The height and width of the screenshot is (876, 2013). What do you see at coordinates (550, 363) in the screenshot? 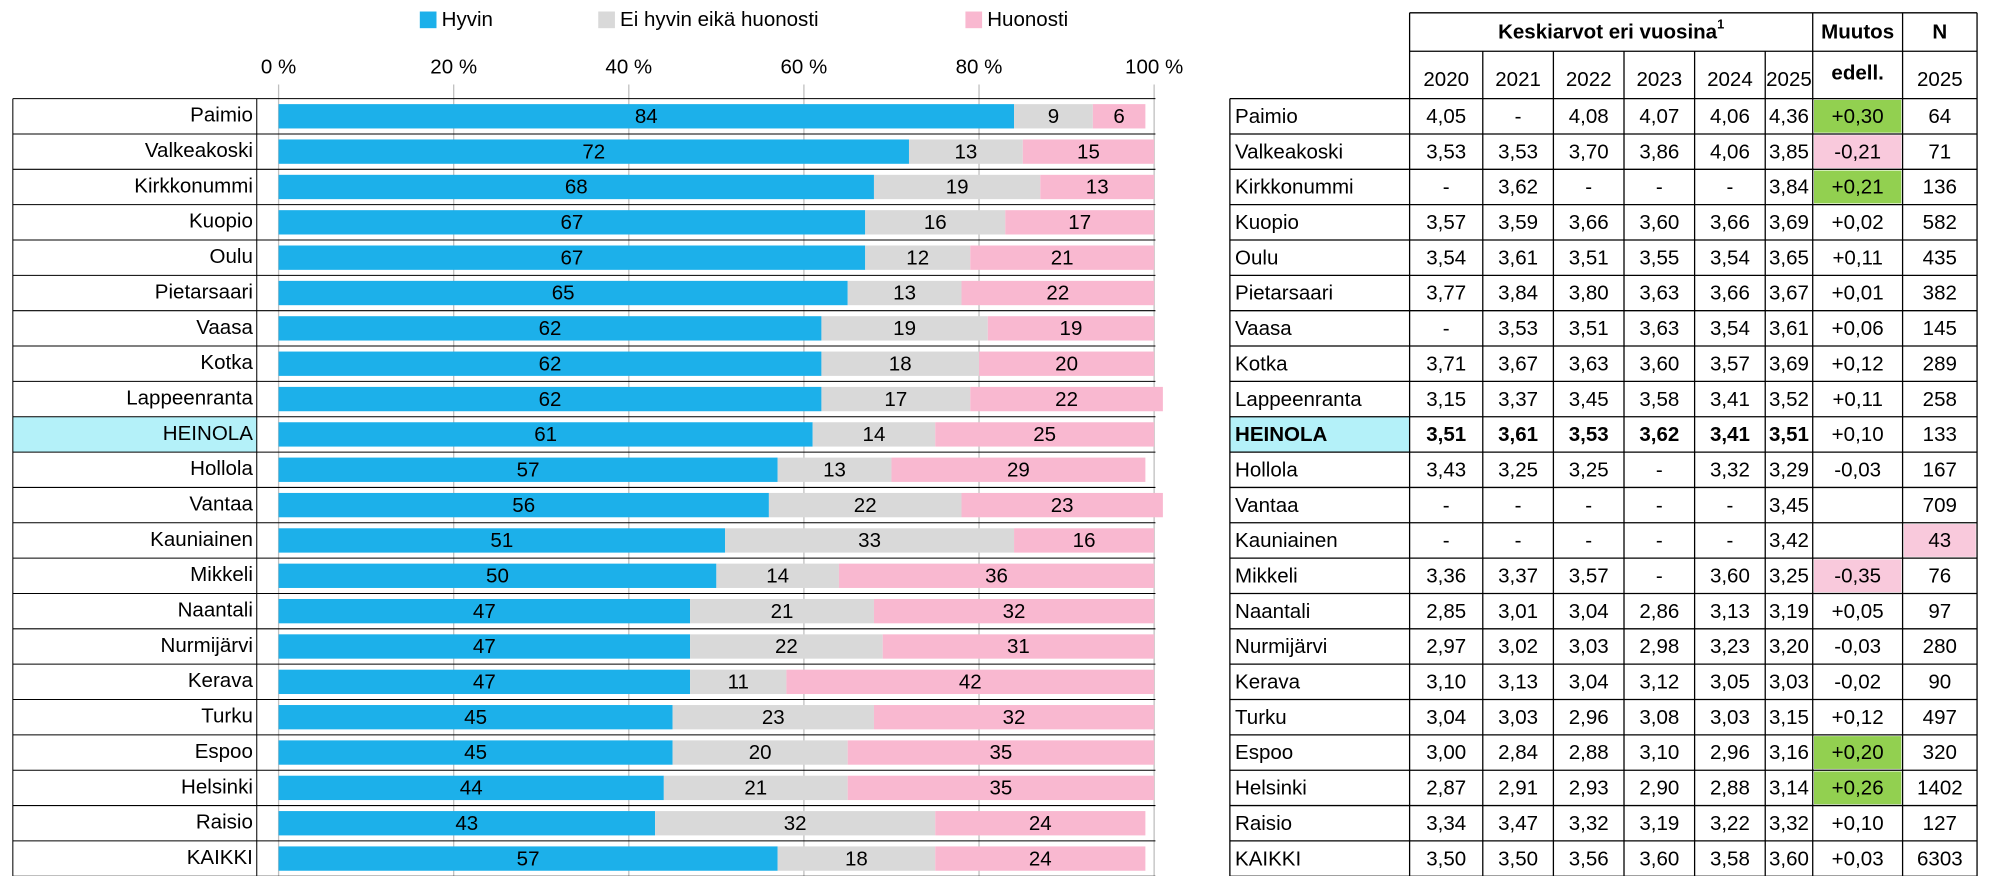
I see `value-label: 62` at bounding box center [550, 363].